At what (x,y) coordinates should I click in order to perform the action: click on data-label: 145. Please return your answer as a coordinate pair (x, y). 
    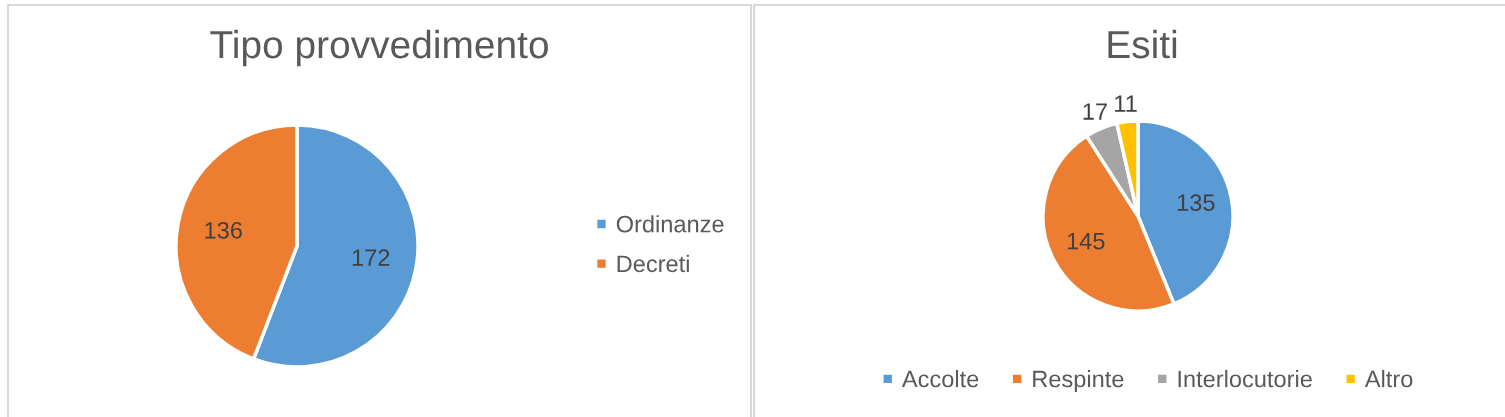
    Looking at the image, I should click on (1086, 241).